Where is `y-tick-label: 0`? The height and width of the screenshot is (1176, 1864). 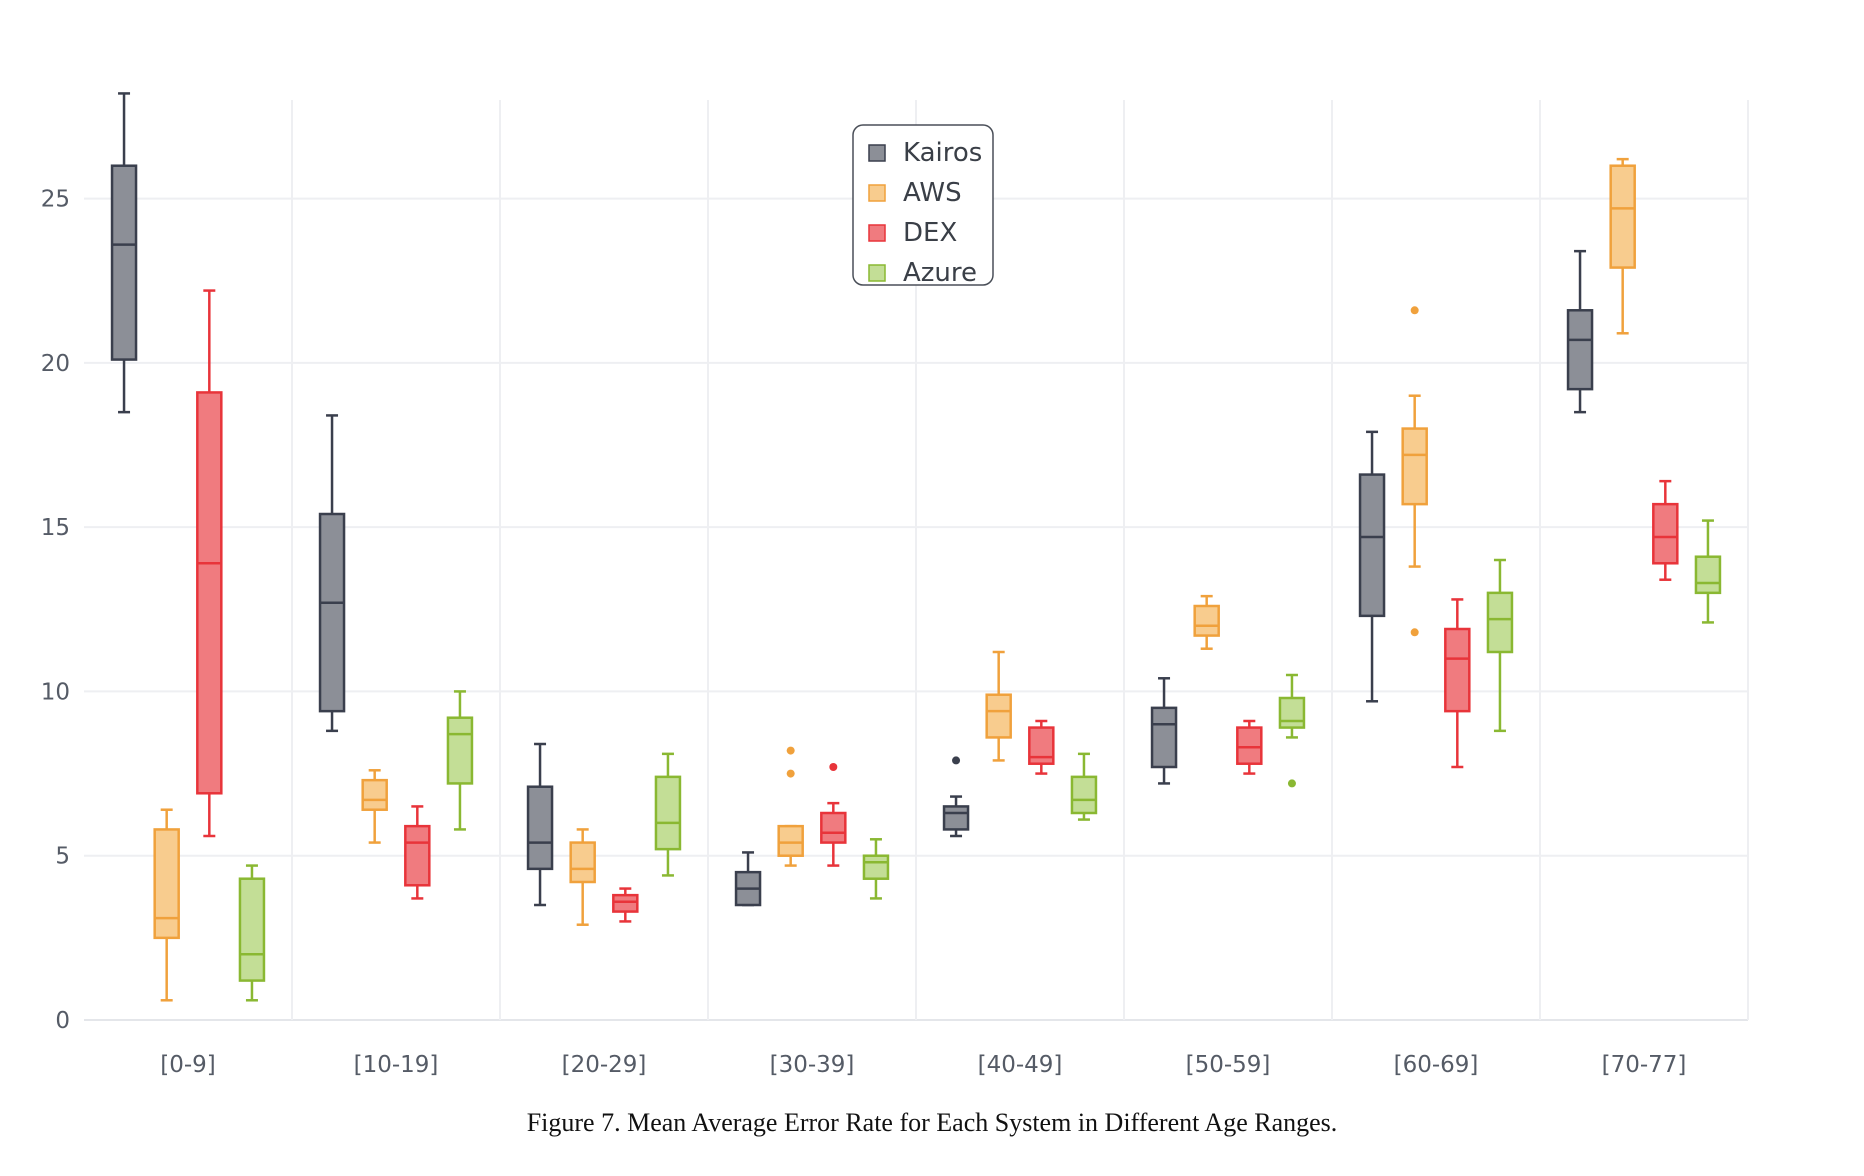 y-tick-label: 0 is located at coordinates (62, 1021).